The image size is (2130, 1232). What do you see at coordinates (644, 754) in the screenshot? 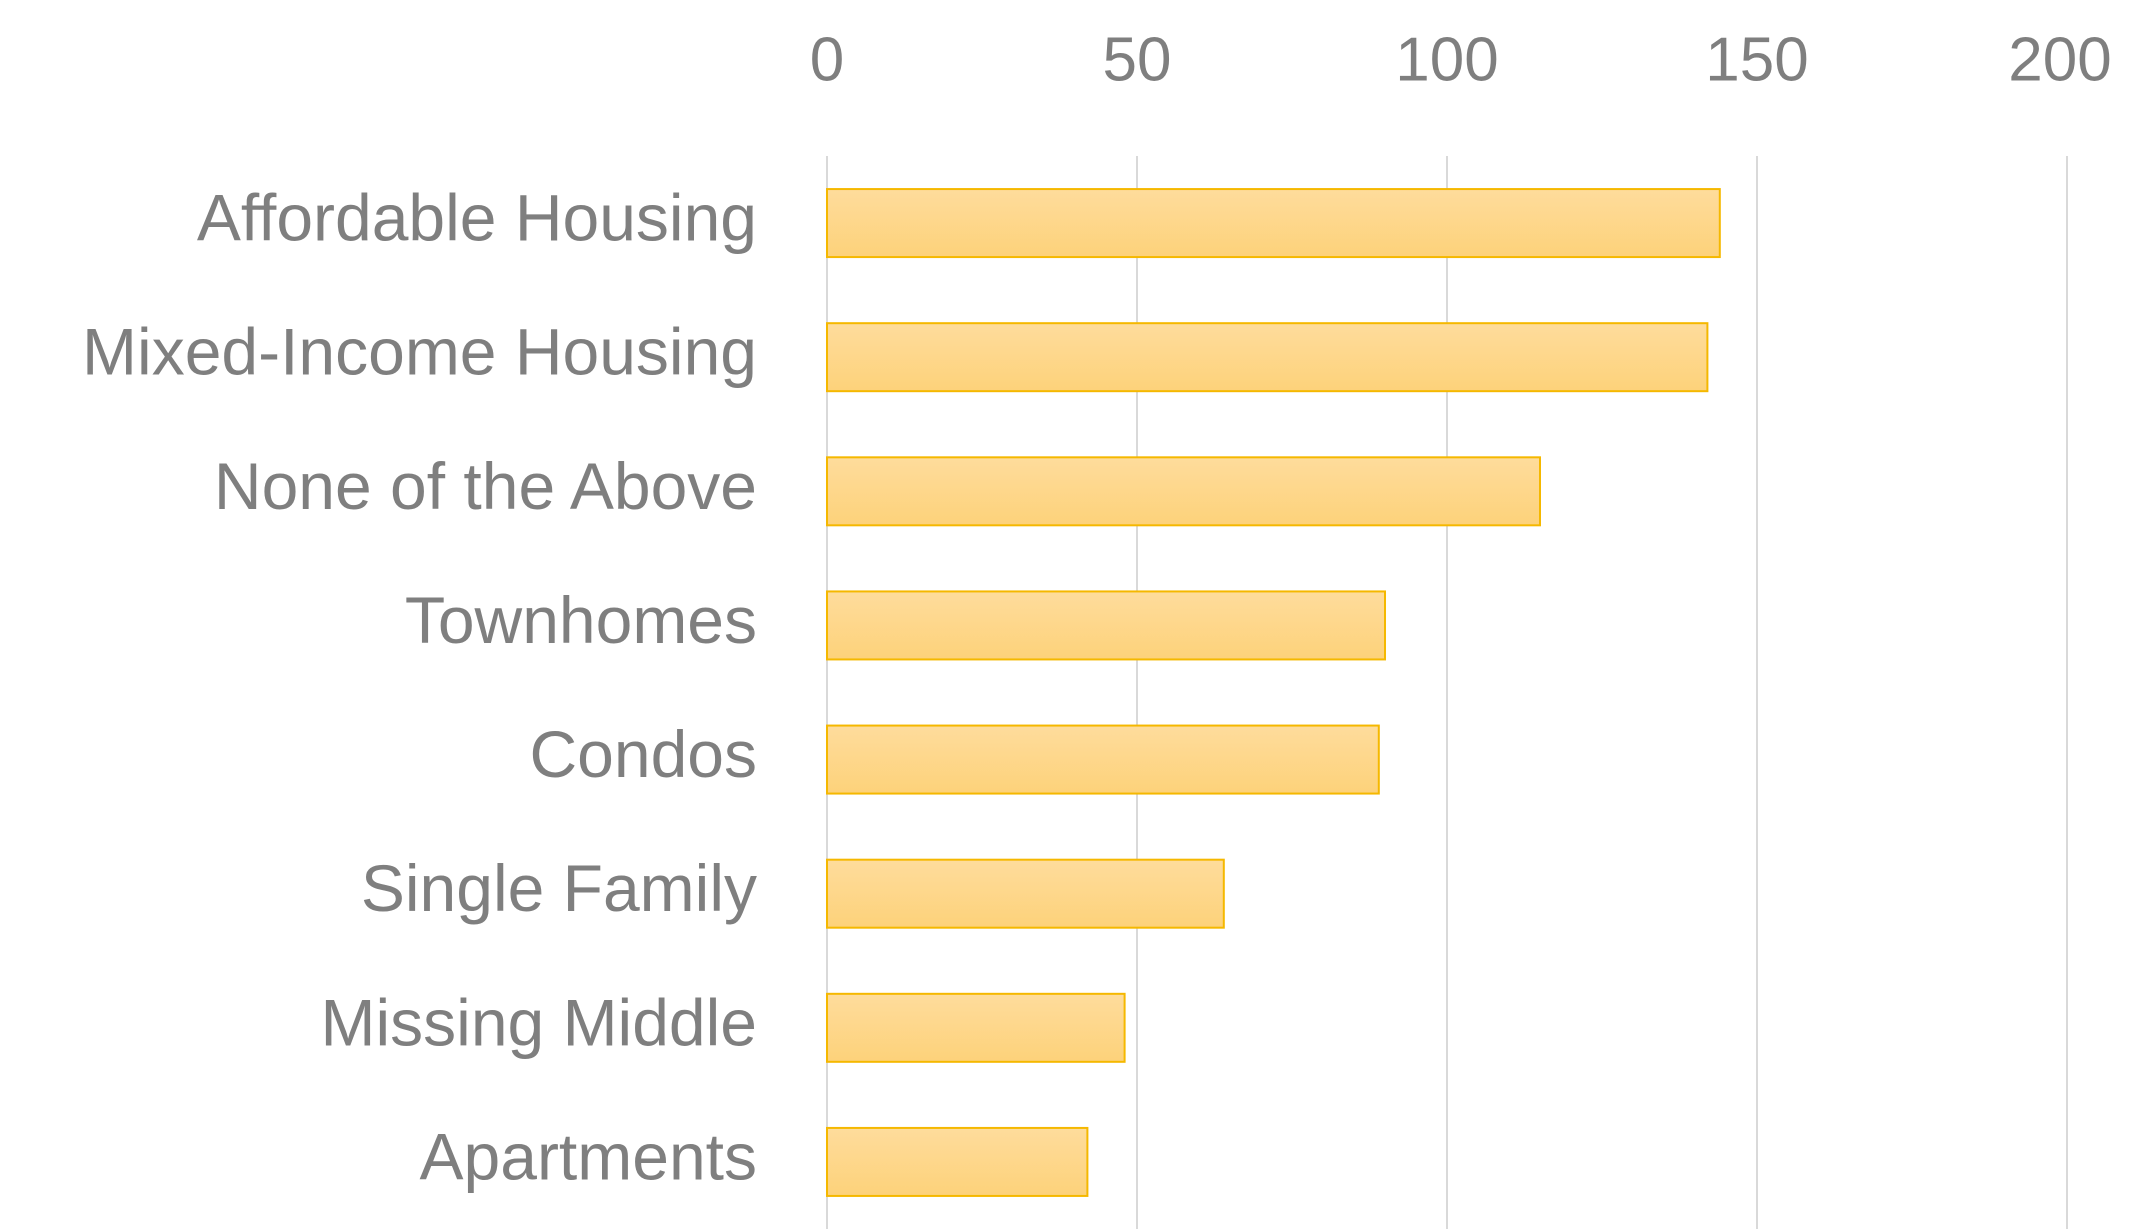
I see `y-tick-label: Condos` at bounding box center [644, 754].